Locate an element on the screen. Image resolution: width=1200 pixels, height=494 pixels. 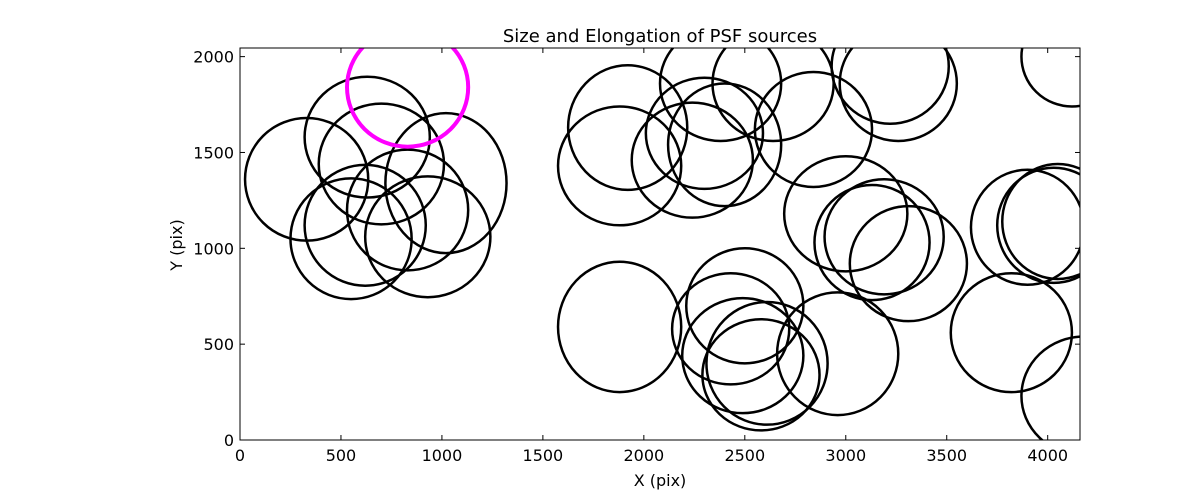
y-tick-label: 2000 is located at coordinates (213, 57).